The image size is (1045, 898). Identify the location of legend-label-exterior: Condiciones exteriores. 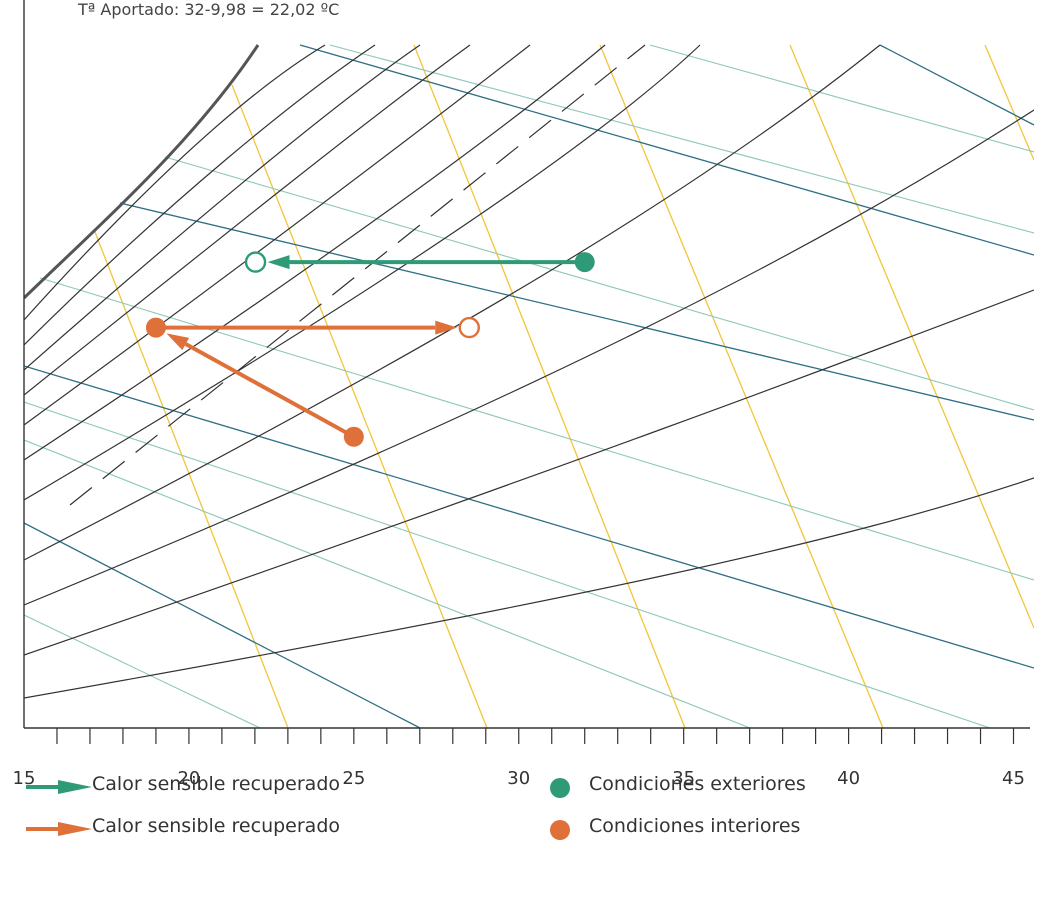
(697, 784).